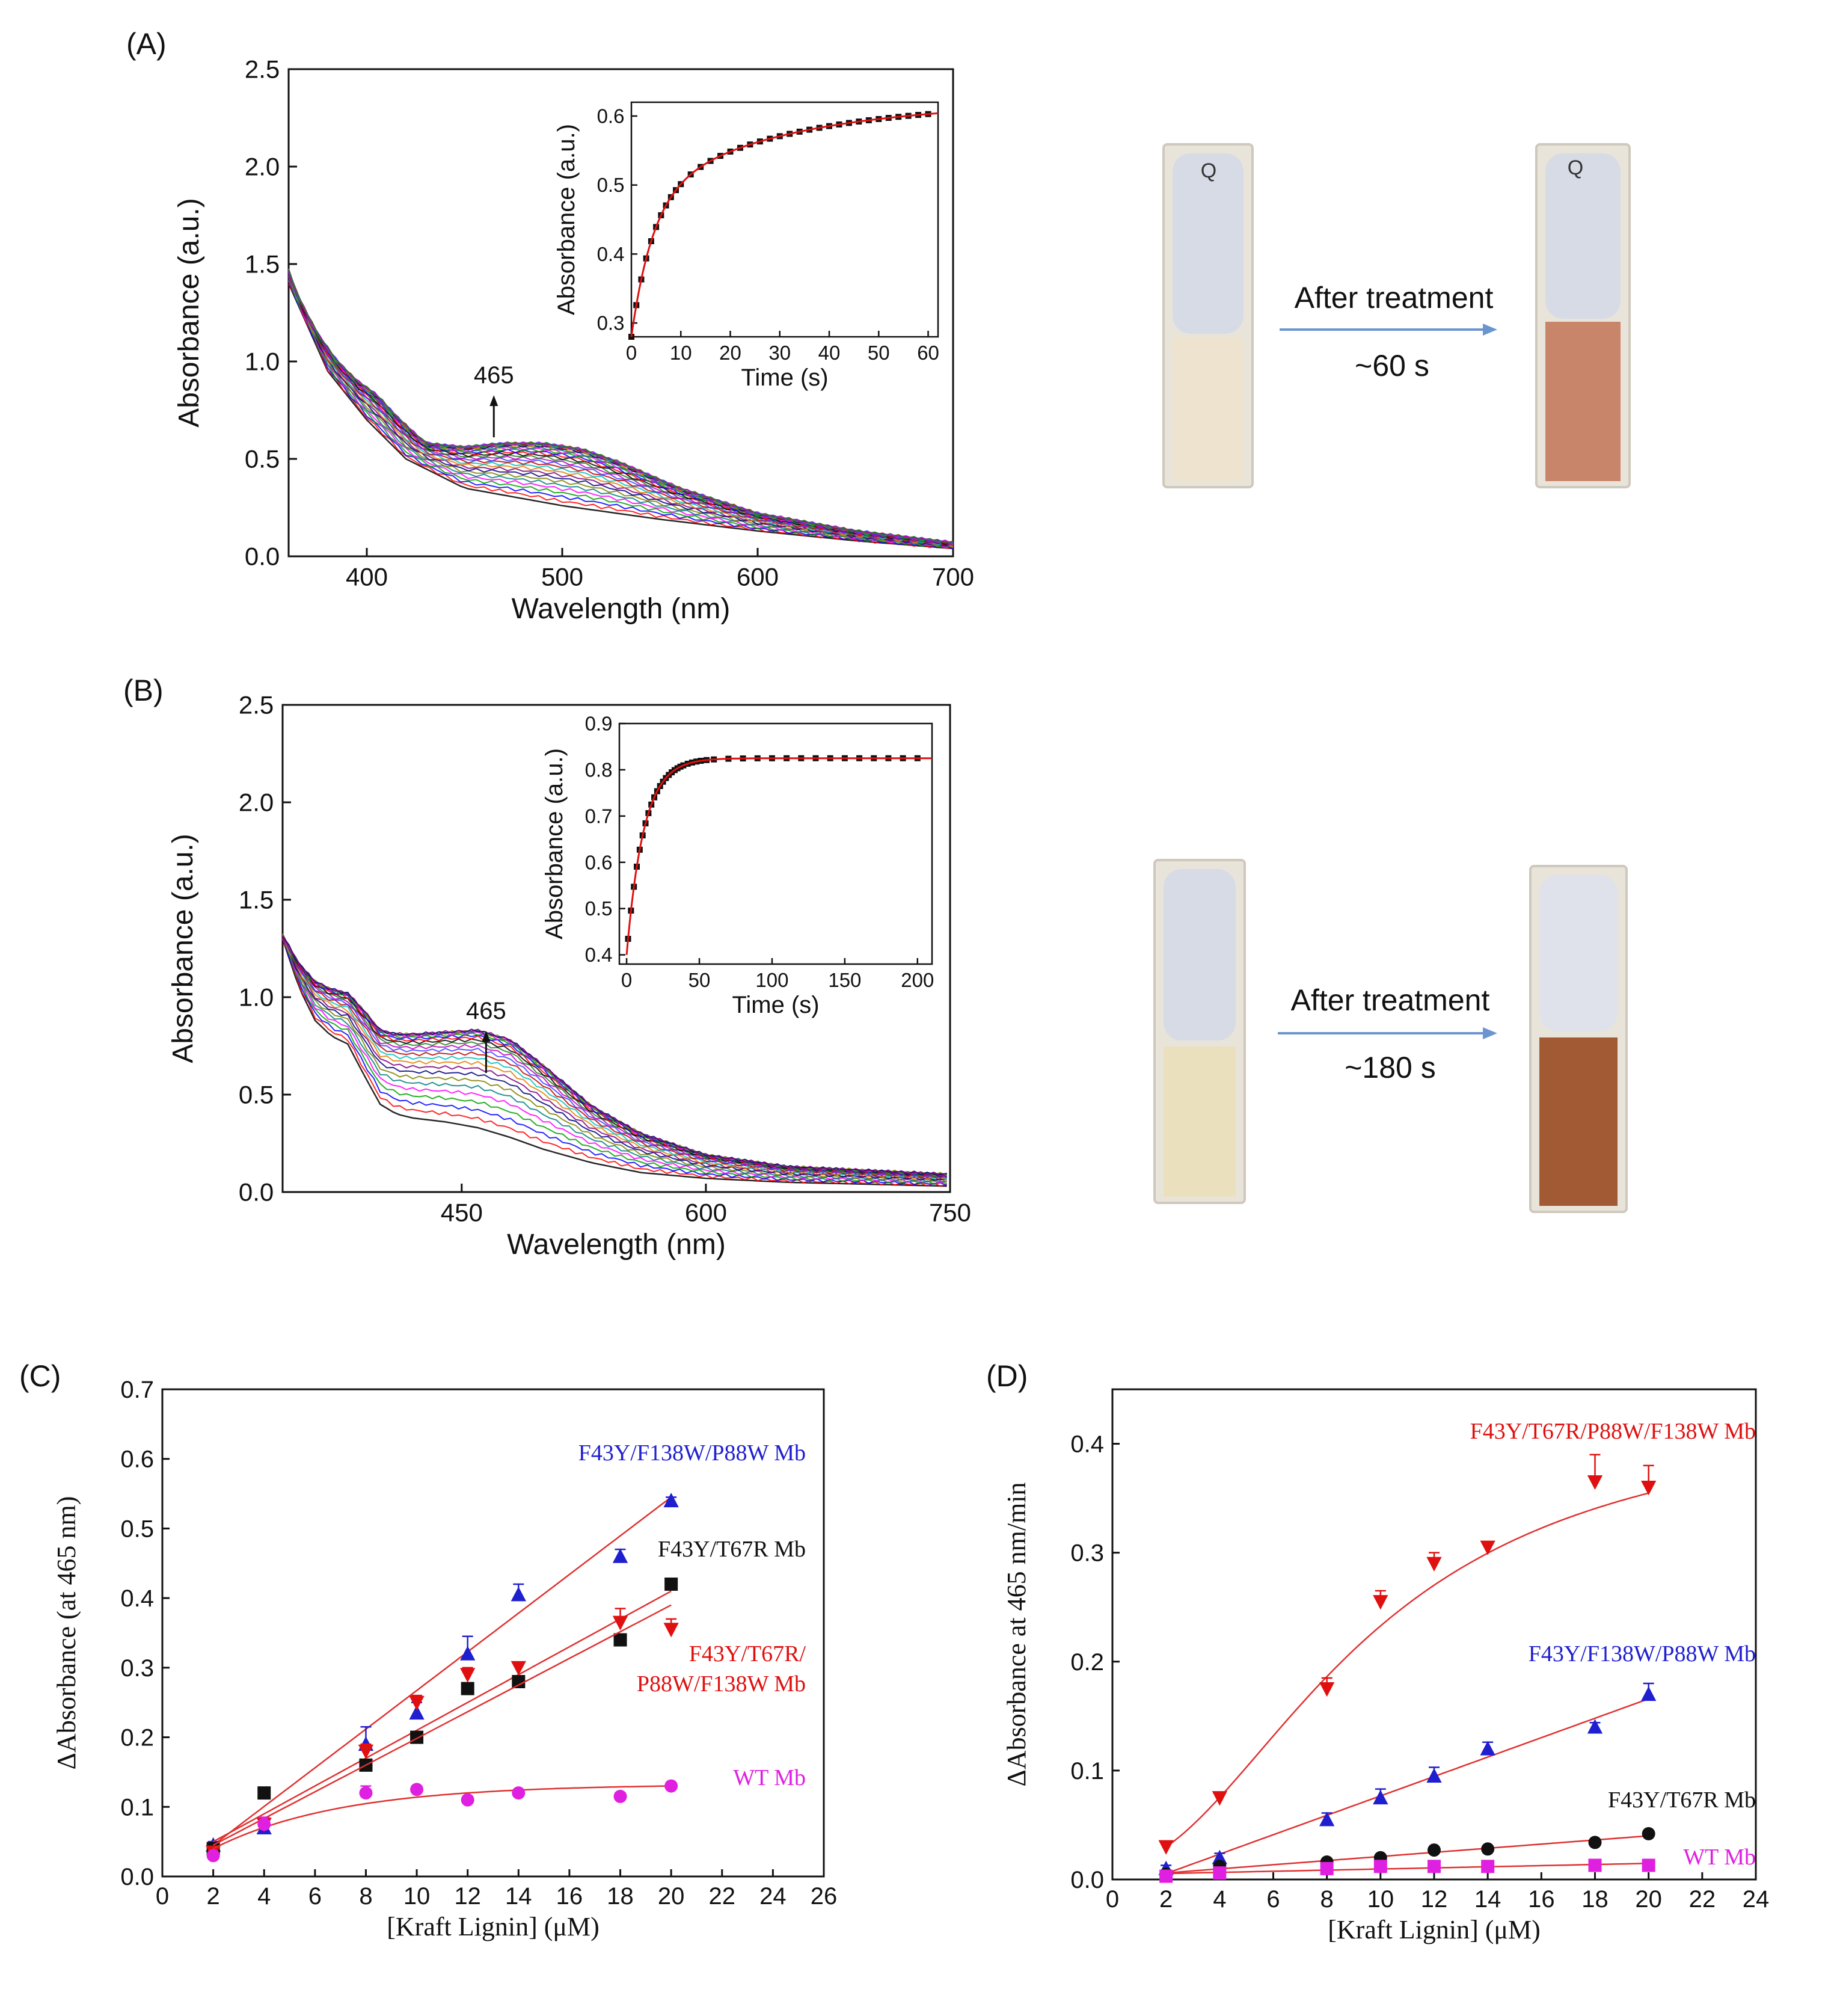 The width and height of the screenshot is (1837, 2016). Describe the element at coordinates (1583, 316) in the screenshot. I see `cuvette-after-a: Q` at that location.